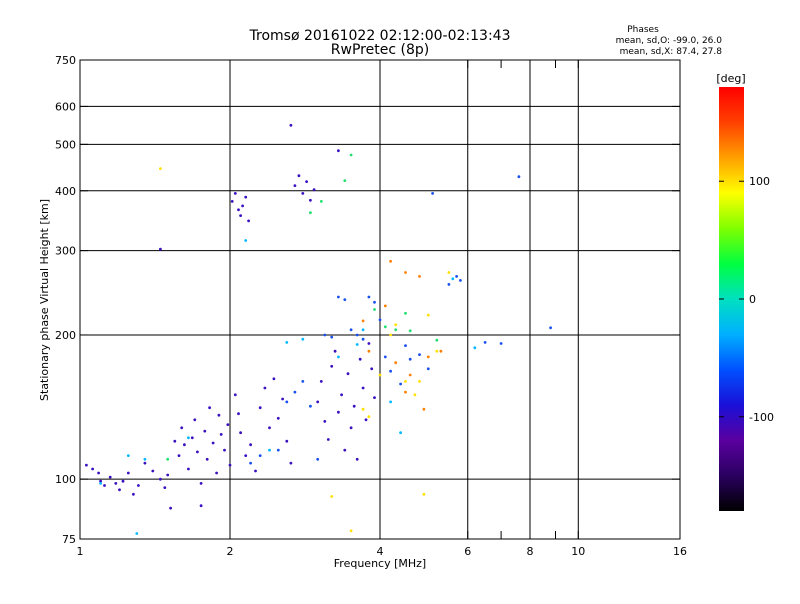  What do you see at coordinates (65, 144) in the screenshot?
I see `y-tick-label: 500` at bounding box center [65, 144].